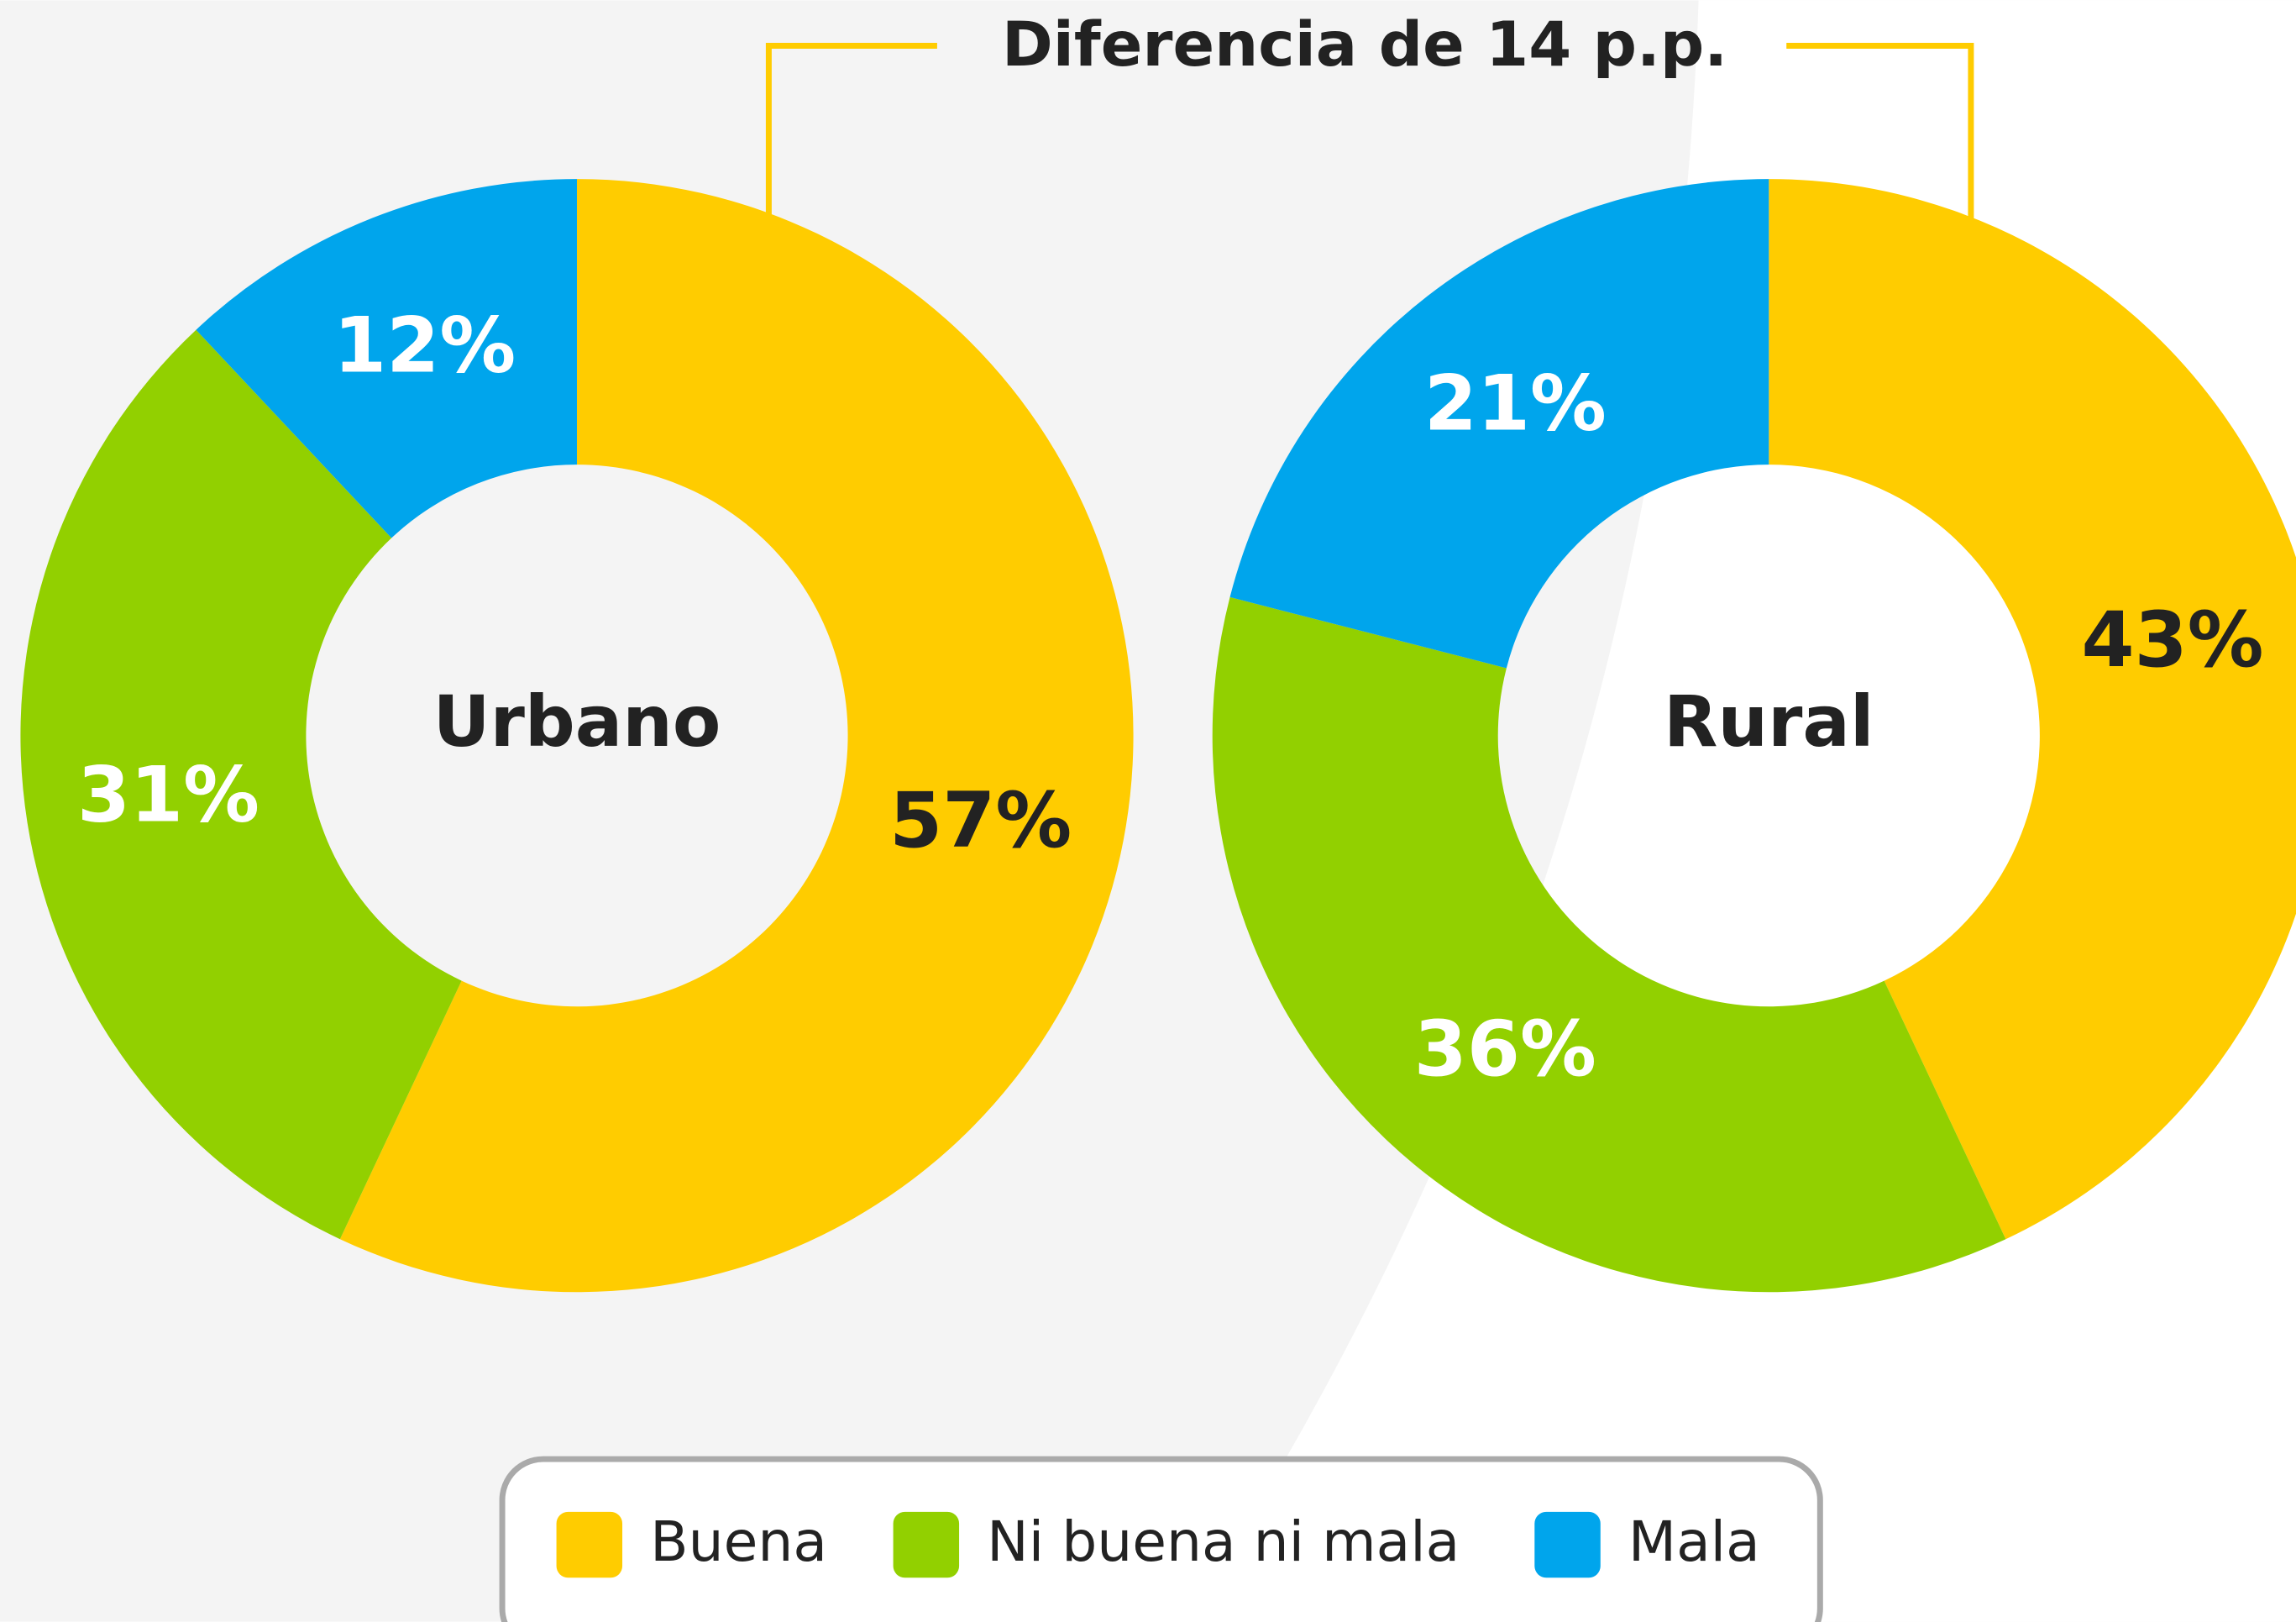 This screenshot has height=1622, width=2296. I want to click on legend-label: Mala, so click(1694, 1541).